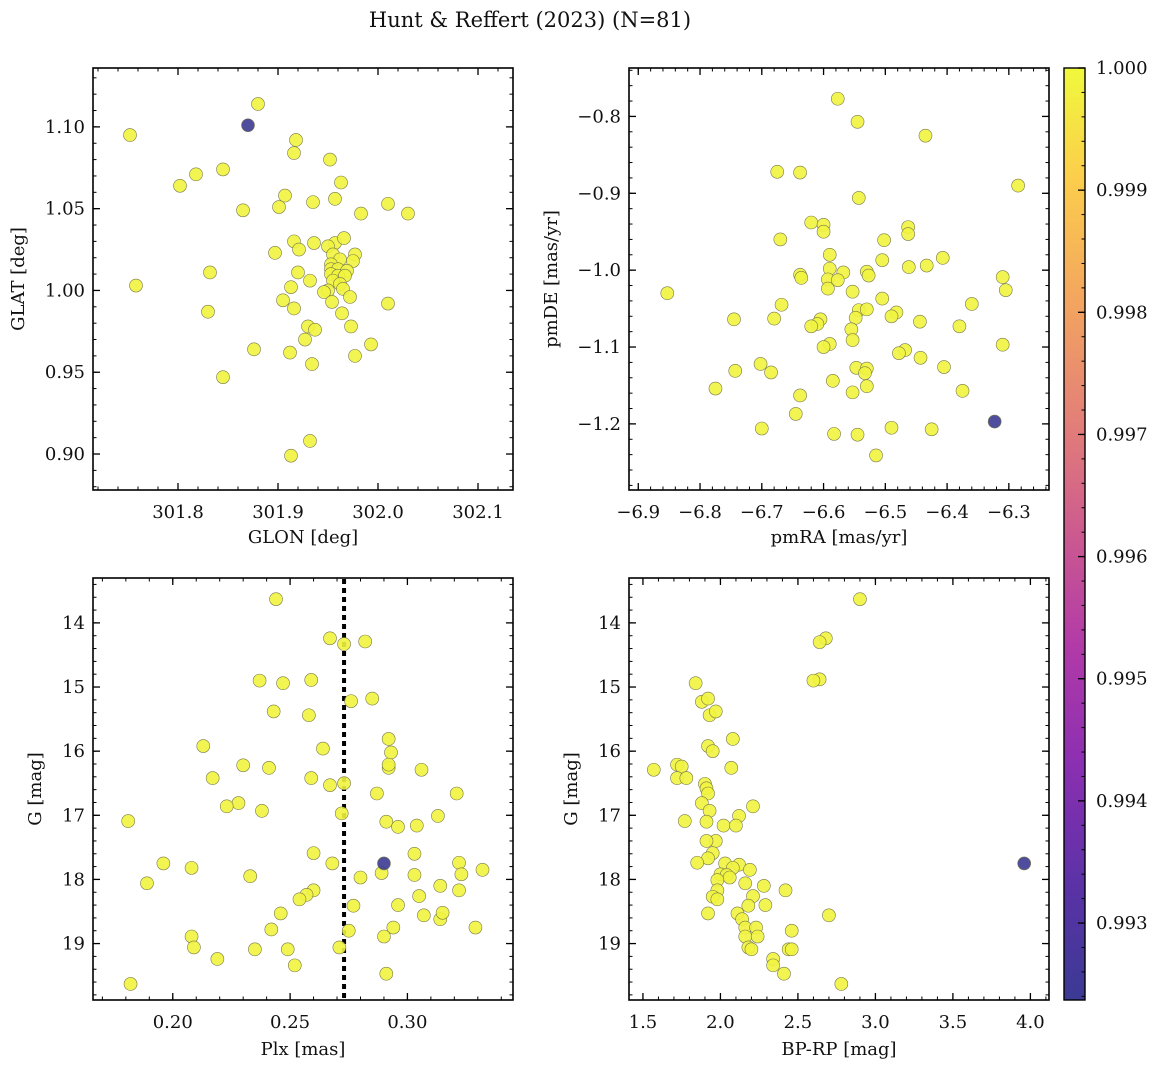 The width and height of the screenshot is (1161, 1067). Describe the element at coordinates (173, 1022) in the screenshot. I see `x-tick-label: 0.20` at that location.